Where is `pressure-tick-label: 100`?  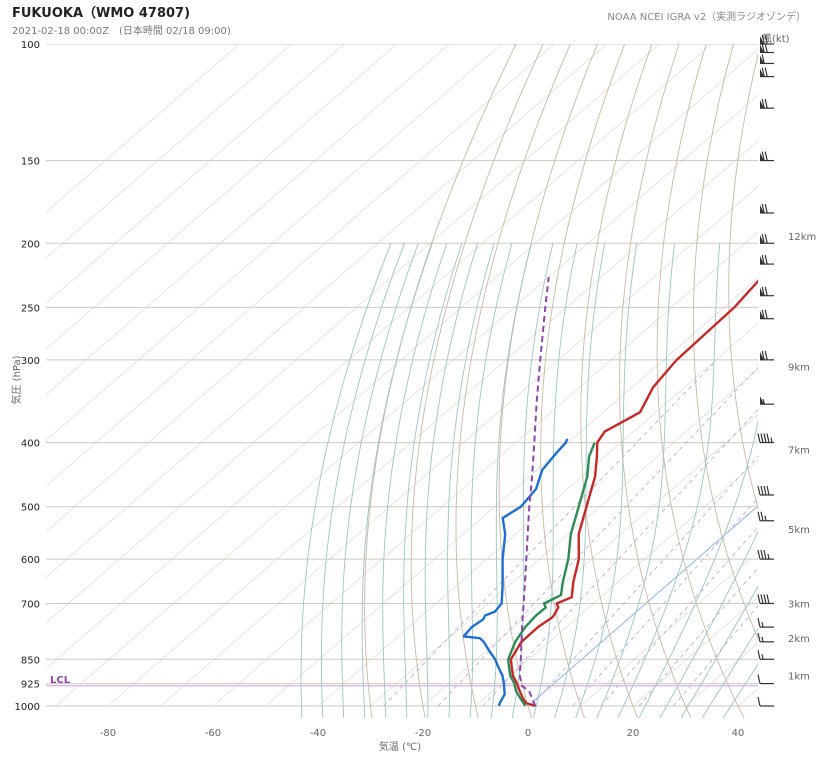 pressure-tick-label: 100 is located at coordinates (30, 45).